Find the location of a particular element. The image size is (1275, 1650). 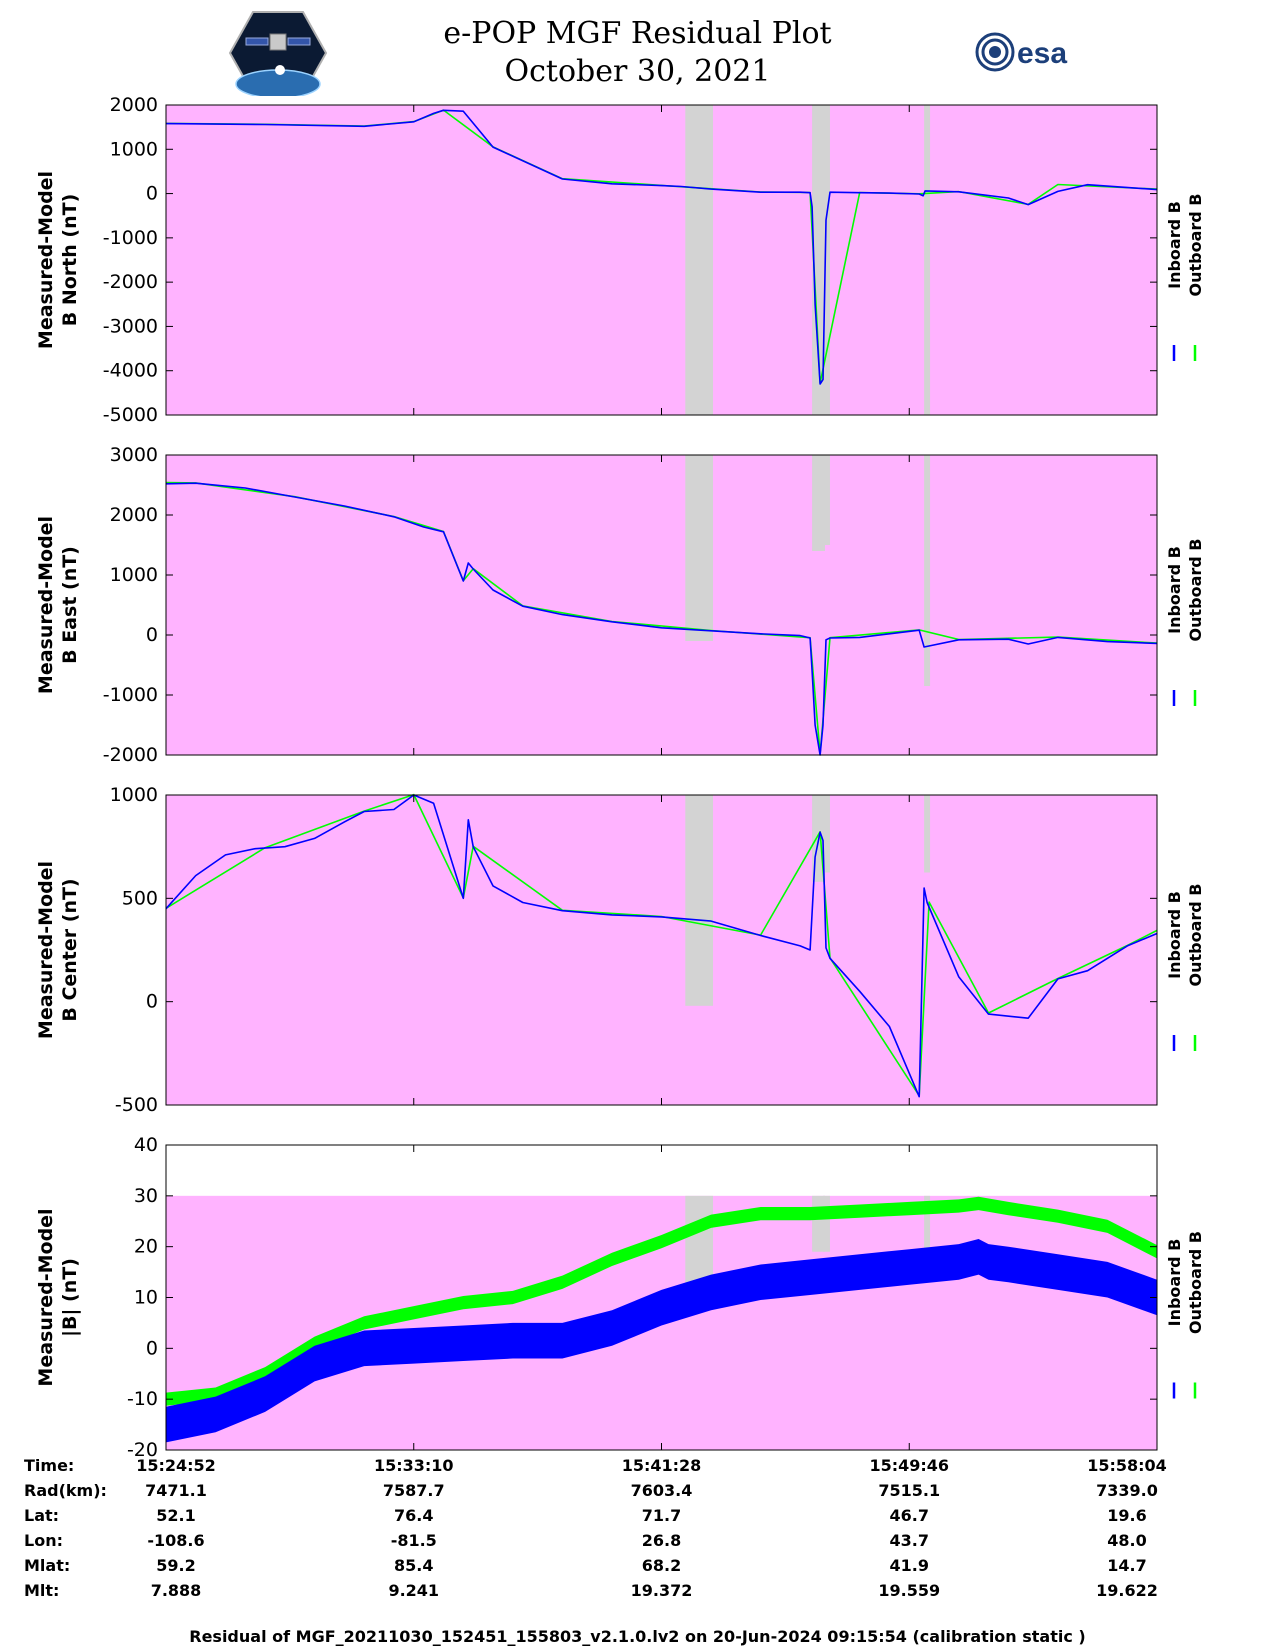

panel-3-ytick-label: 30 is located at coordinates (146, 1196).